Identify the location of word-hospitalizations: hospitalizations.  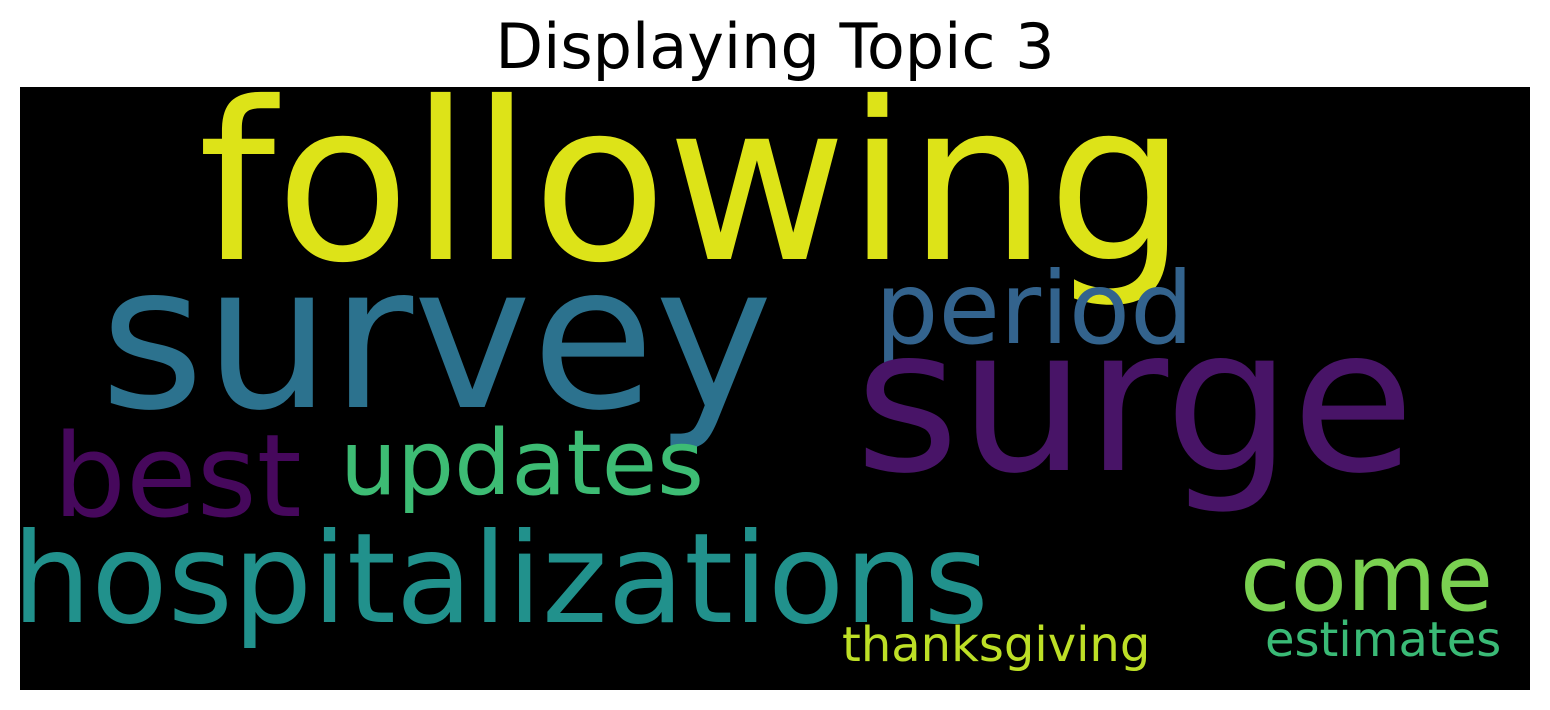
(504, 579).